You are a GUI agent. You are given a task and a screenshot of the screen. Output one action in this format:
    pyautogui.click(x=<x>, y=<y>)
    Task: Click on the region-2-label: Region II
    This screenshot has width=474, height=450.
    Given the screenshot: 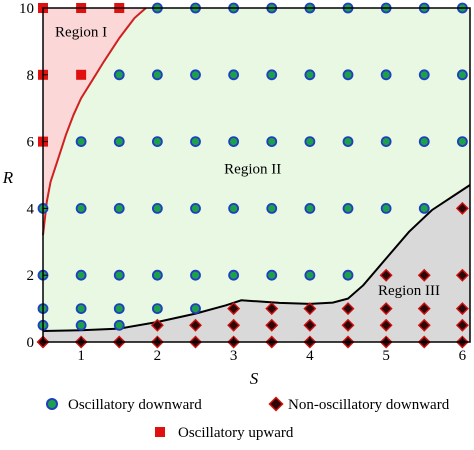 What is the action you would take?
    pyautogui.click(x=252, y=169)
    